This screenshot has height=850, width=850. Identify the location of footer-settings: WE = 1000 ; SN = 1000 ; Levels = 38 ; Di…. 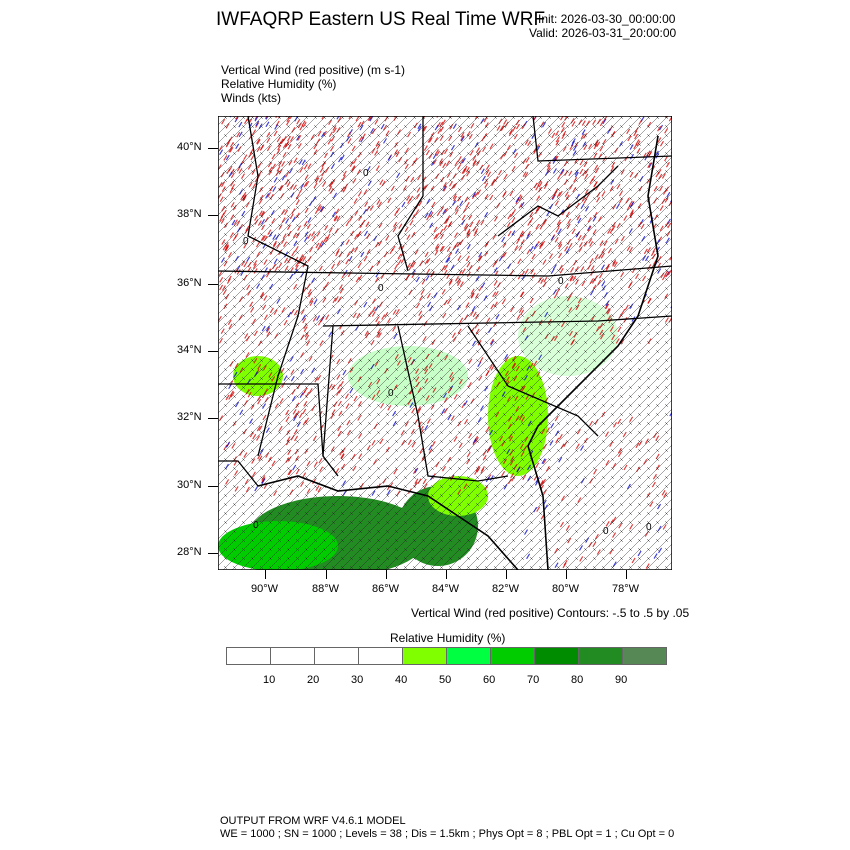
(447, 834).